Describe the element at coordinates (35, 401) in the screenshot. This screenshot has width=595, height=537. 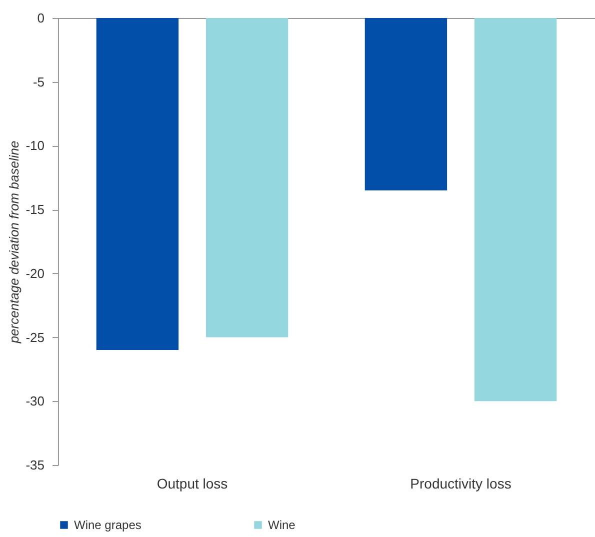
I see `y-tick-label: -30` at that location.